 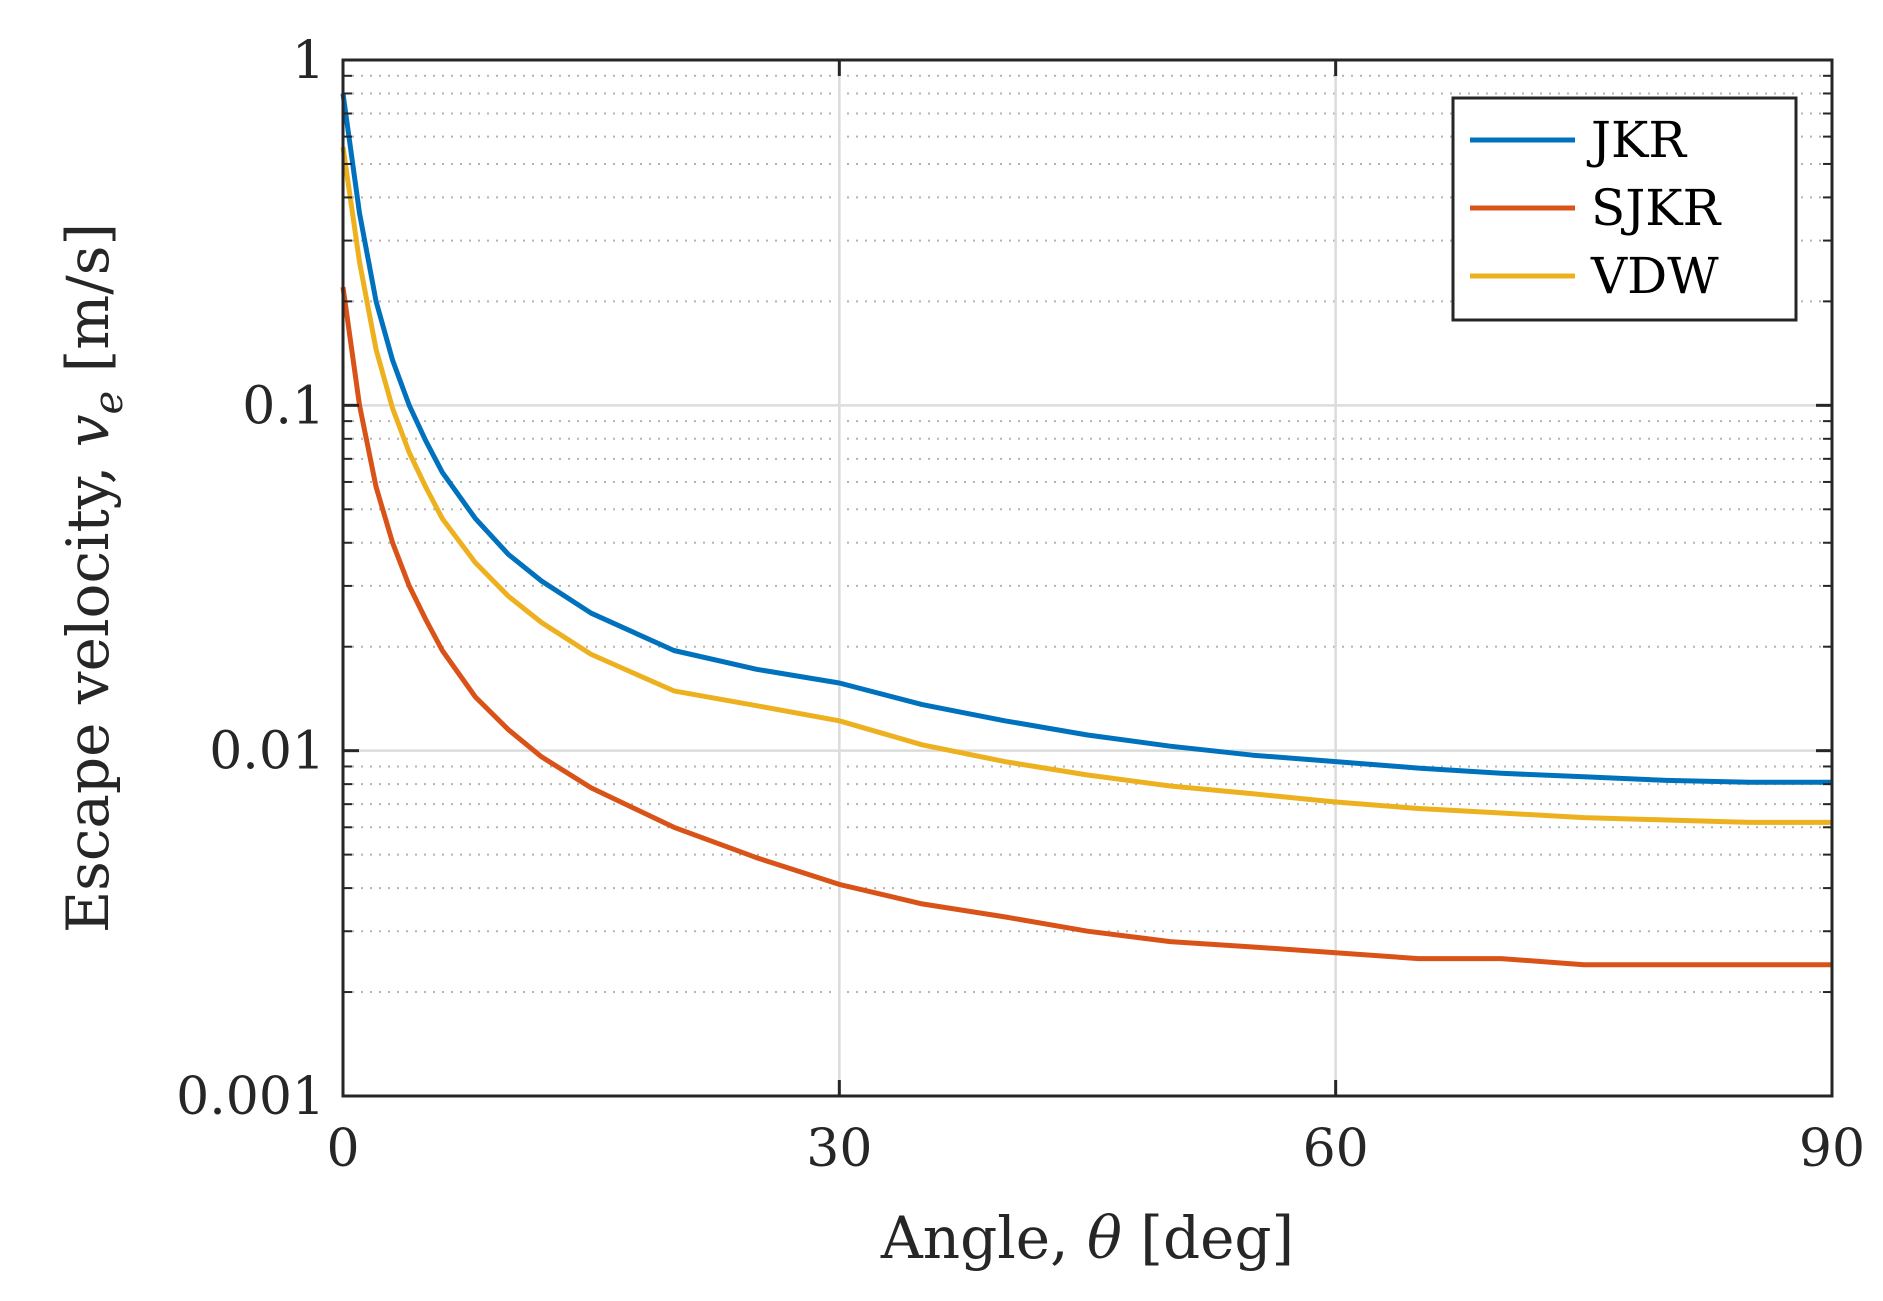 What do you see at coordinates (1336, 1149) in the screenshot?
I see `x-tick-label: 60` at bounding box center [1336, 1149].